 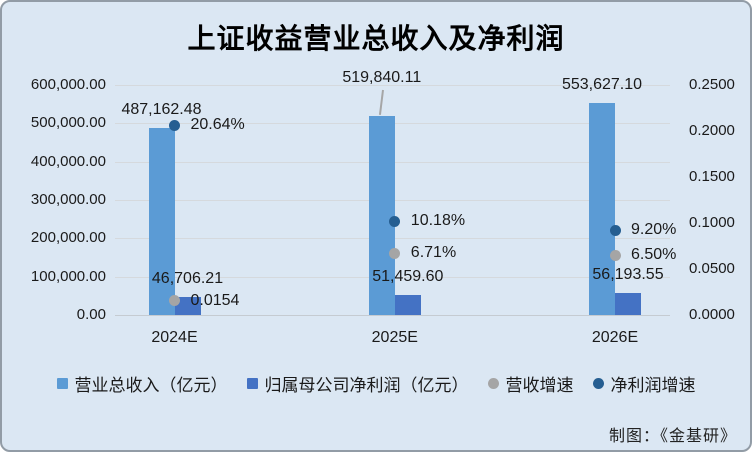 What do you see at coordinates (187, 279) in the screenshot?
I see `net-profit-value-label: 46,706.21` at bounding box center [187, 279].